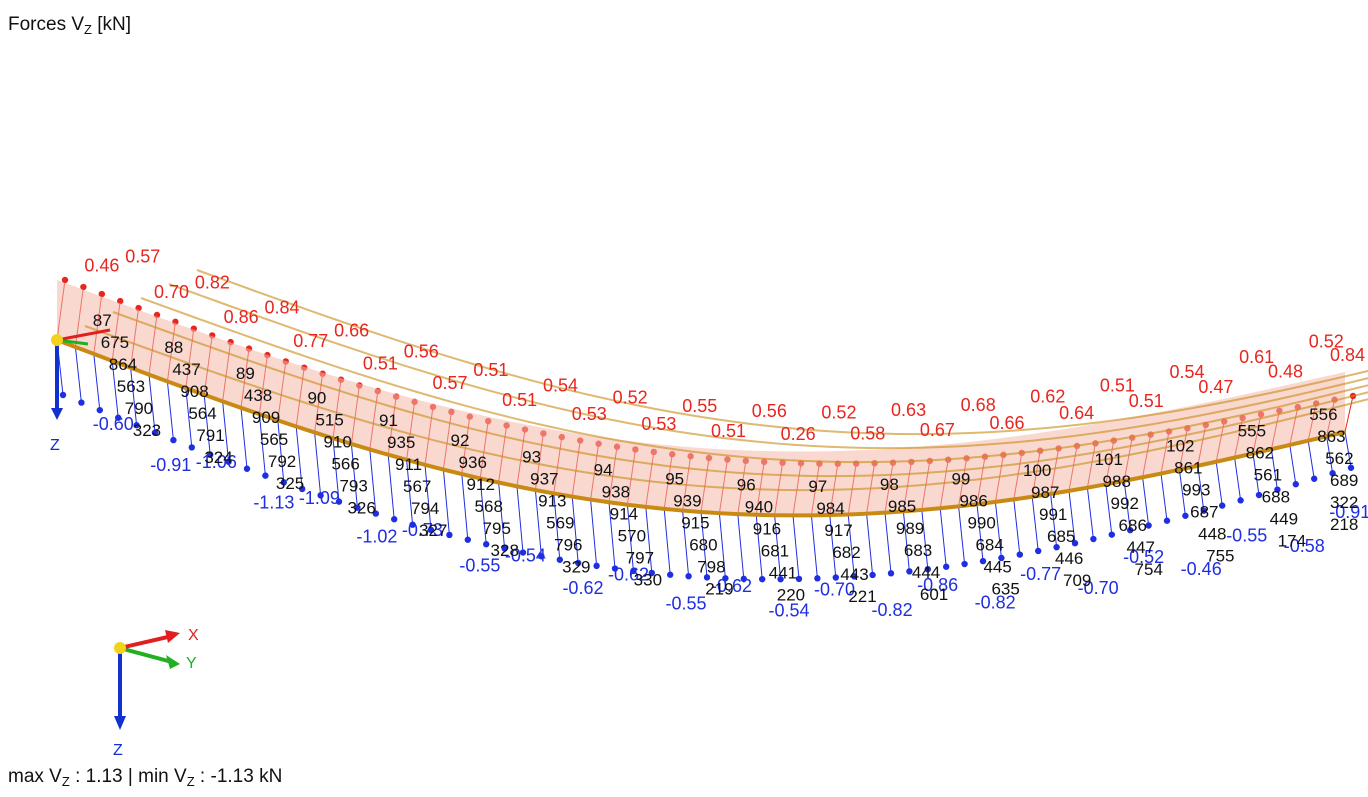  I want to click on positive-value-label: 0.68, so click(978, 405).